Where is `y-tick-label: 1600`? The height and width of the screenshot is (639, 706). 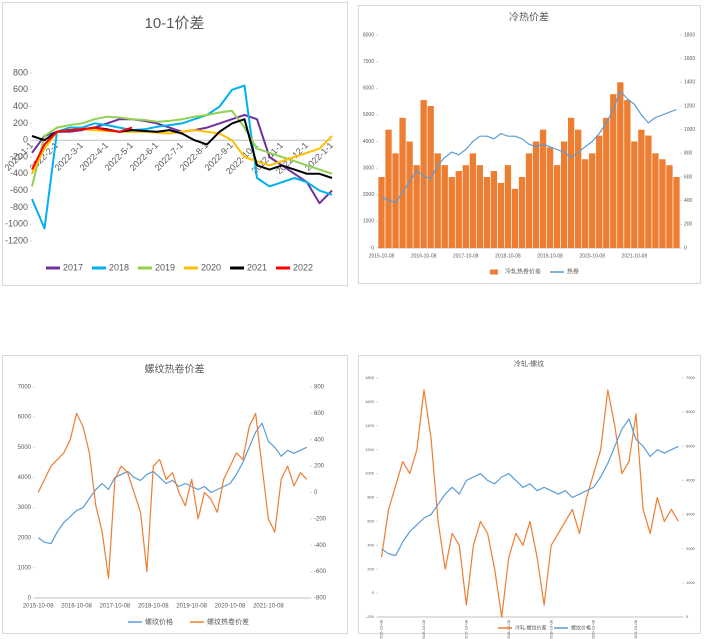
y-tick-label: 1600 is located at coordinates (370, 401).